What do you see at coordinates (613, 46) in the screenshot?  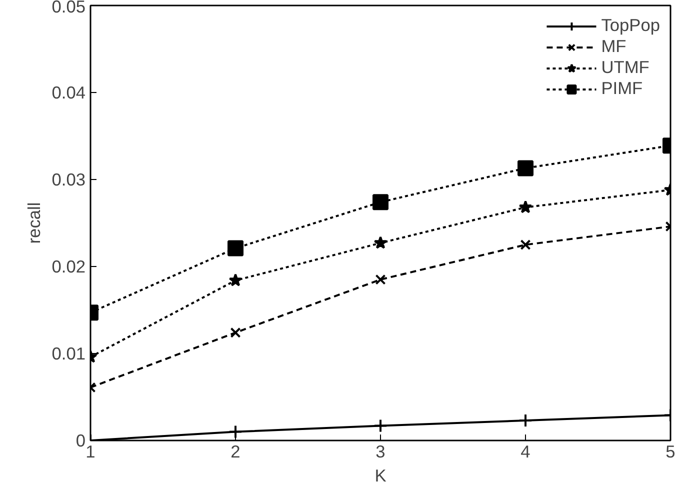 I see `legend-label: MF` at bounding box center [613, 46].